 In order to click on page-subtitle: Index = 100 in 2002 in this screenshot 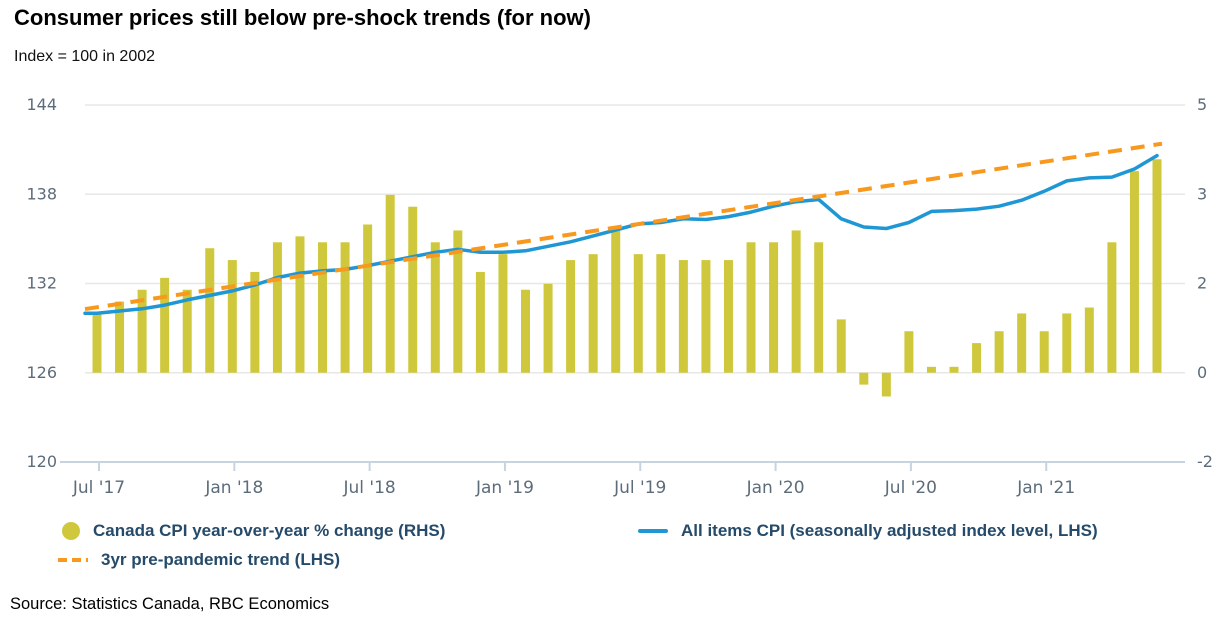, I will do `click(85, 56)`.